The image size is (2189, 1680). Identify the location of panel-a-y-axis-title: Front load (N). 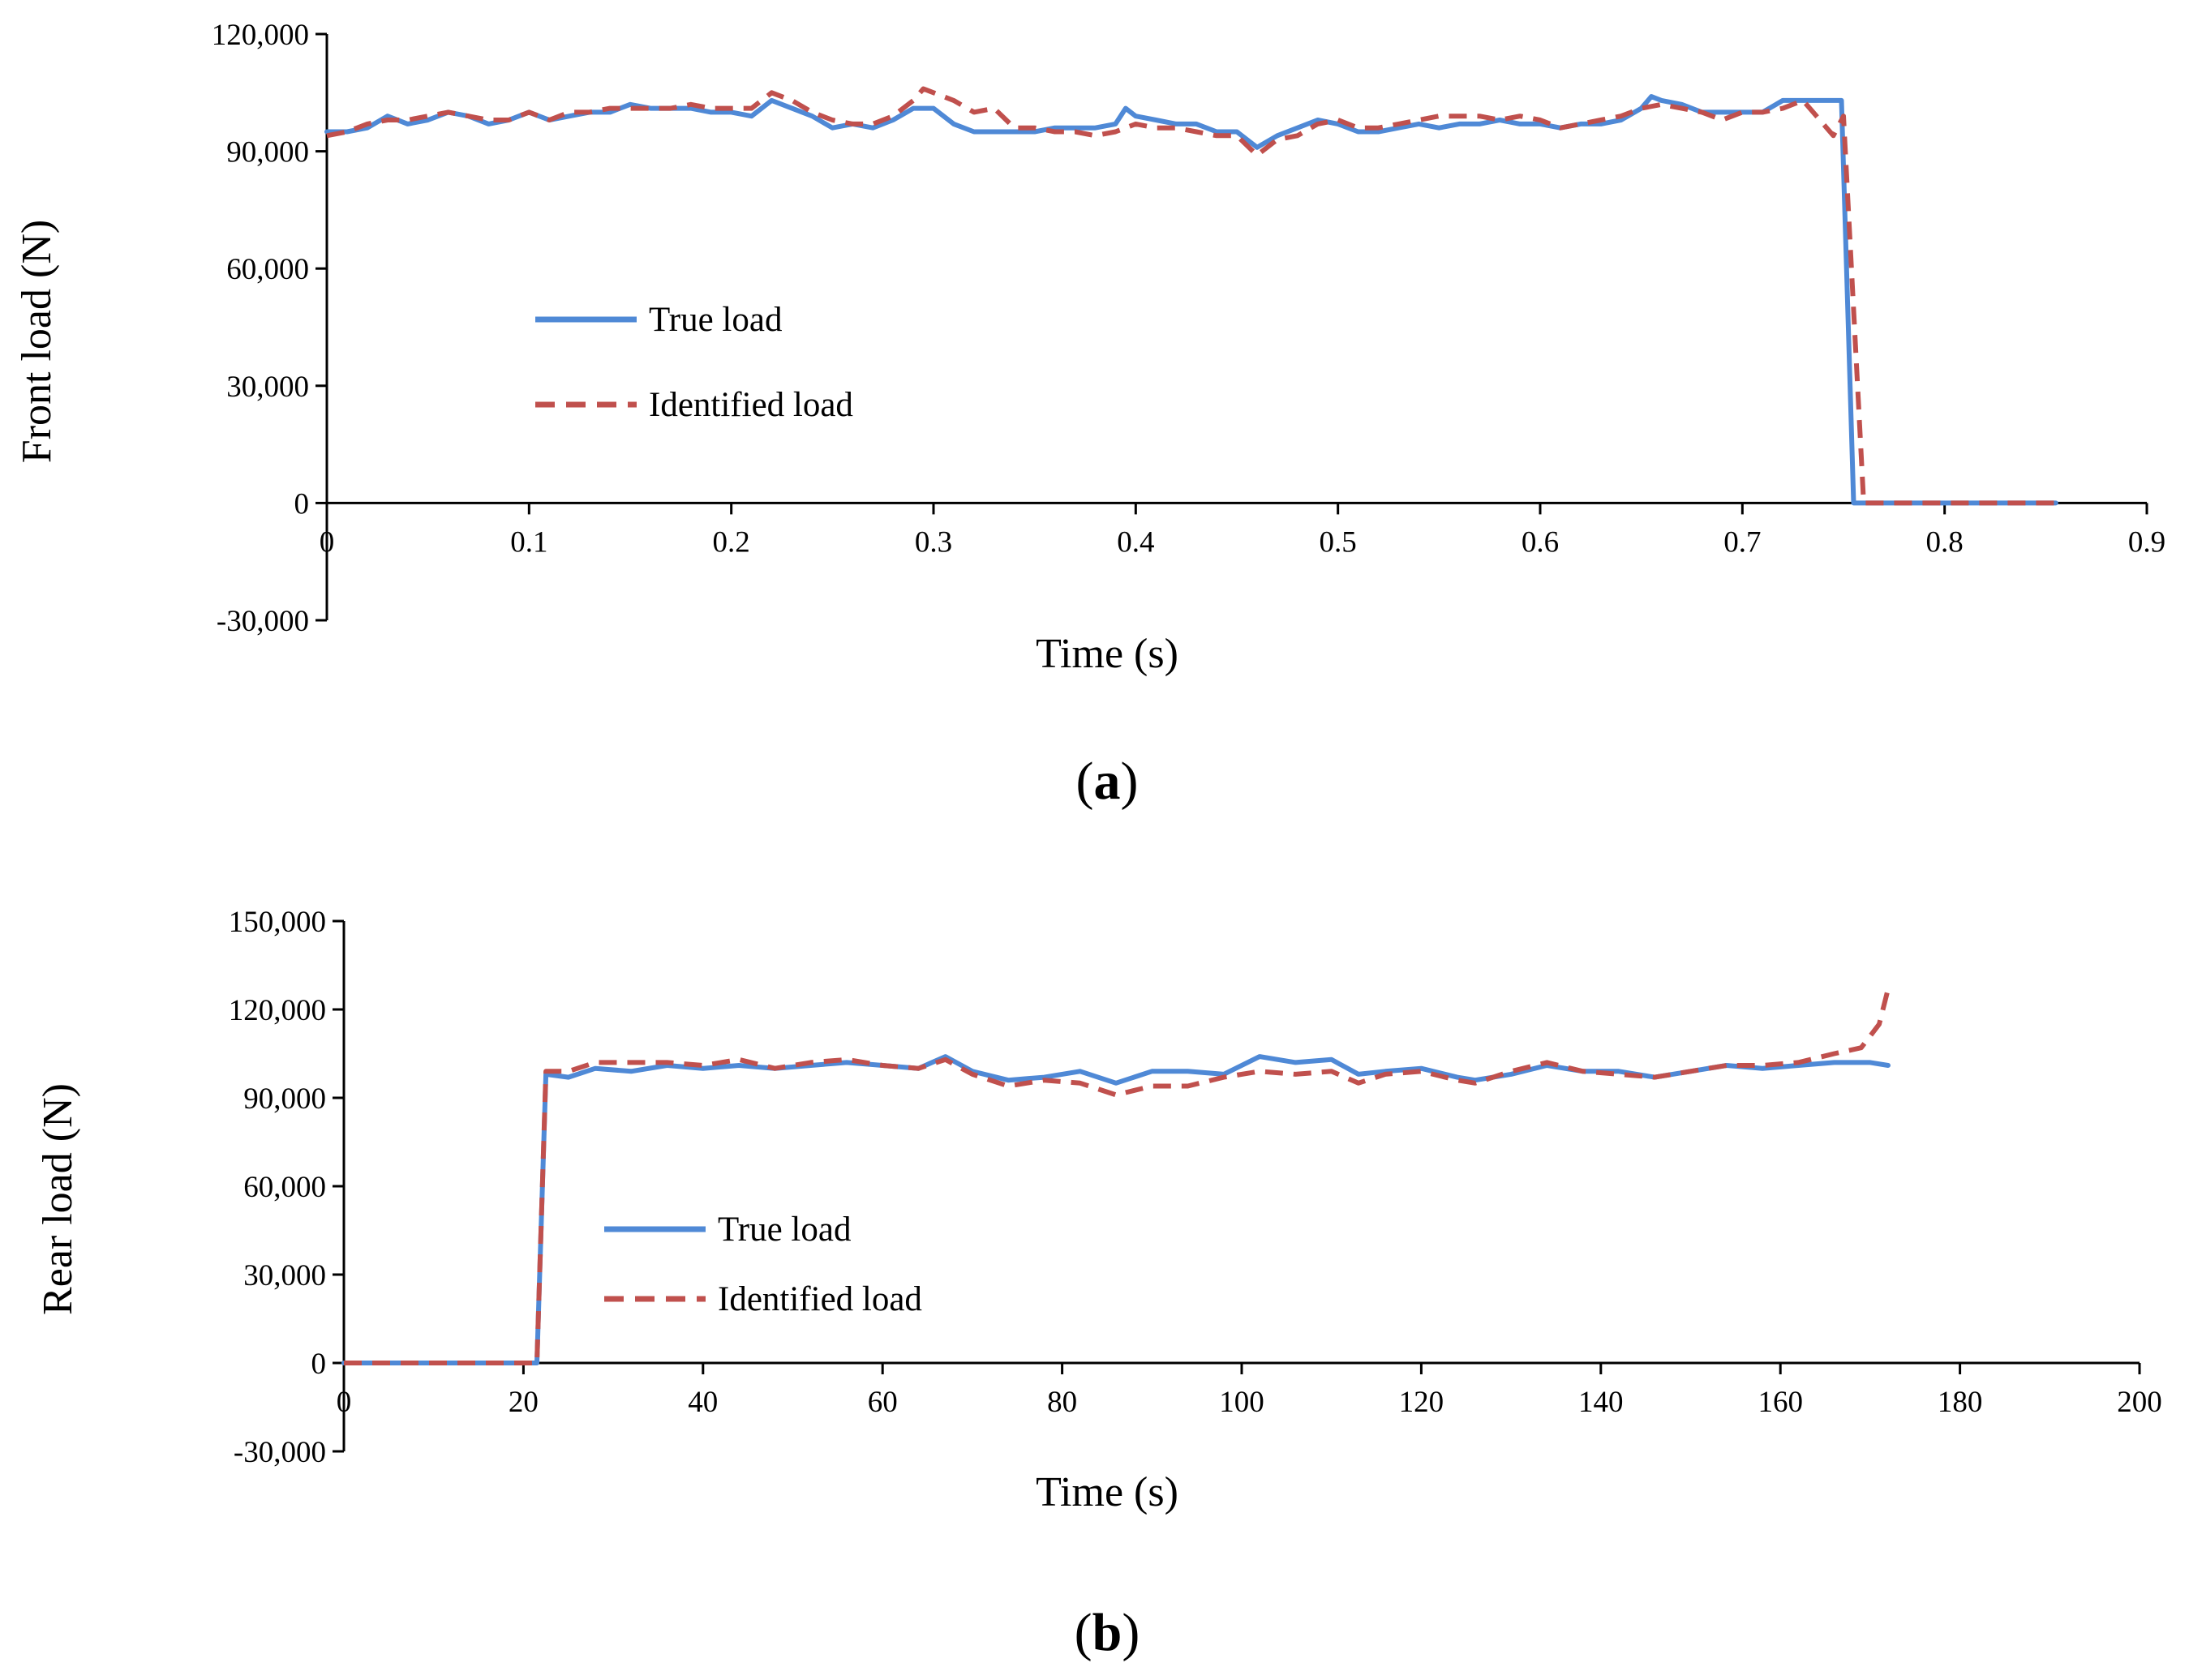
(37, 341).